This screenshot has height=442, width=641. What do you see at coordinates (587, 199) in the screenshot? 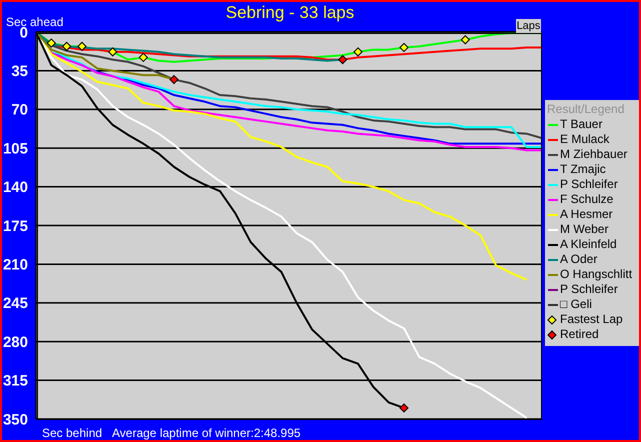
I see `legend-label: F Schulze` at bounding box center [587, 199].